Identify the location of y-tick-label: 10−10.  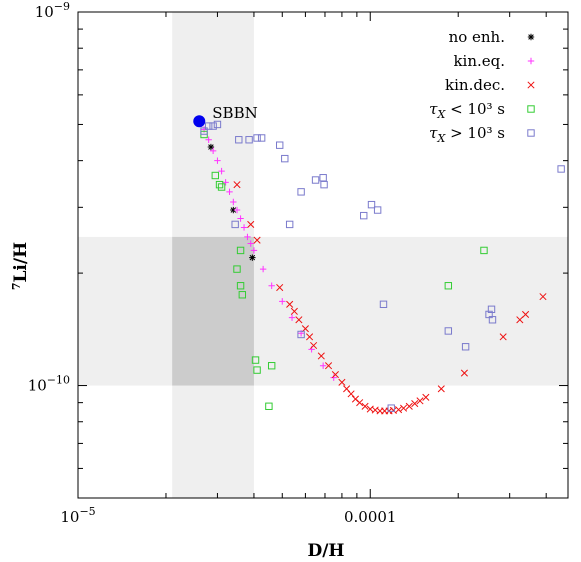
(49, 384).